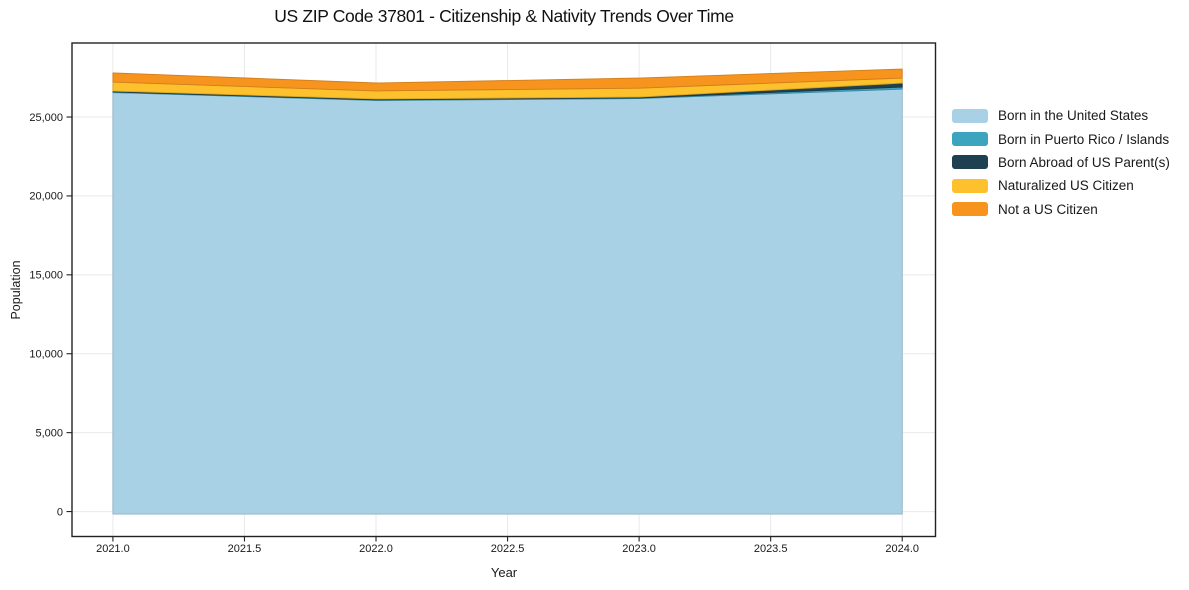 The height and width of the screenshot is (590, 1189). What do you see at coordinates (771, 549) in the screenshot?
I see `x-tick-label: 2023.5` at bounding box center [771, 549].